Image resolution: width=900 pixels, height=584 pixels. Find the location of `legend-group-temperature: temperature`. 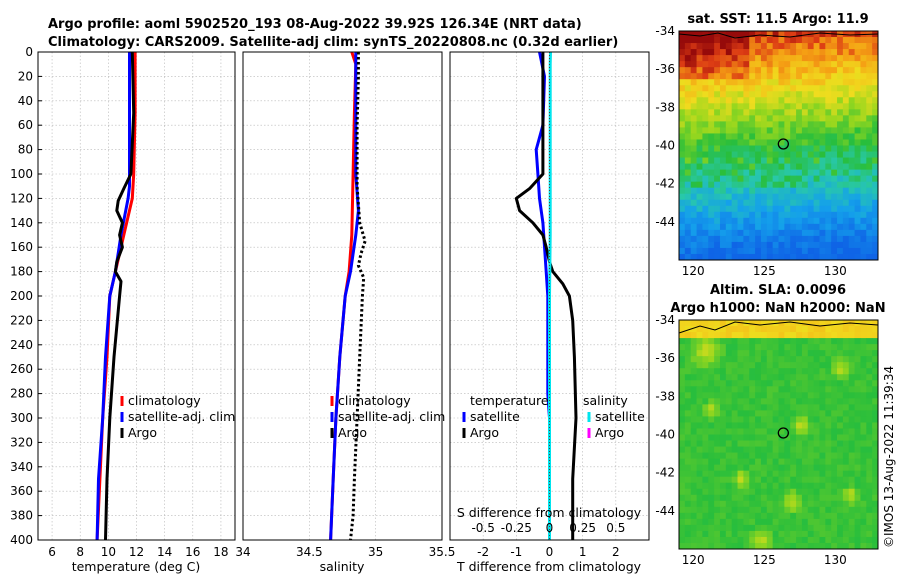

legend-group-temperature: temperature is located at coordinates (509, 400).